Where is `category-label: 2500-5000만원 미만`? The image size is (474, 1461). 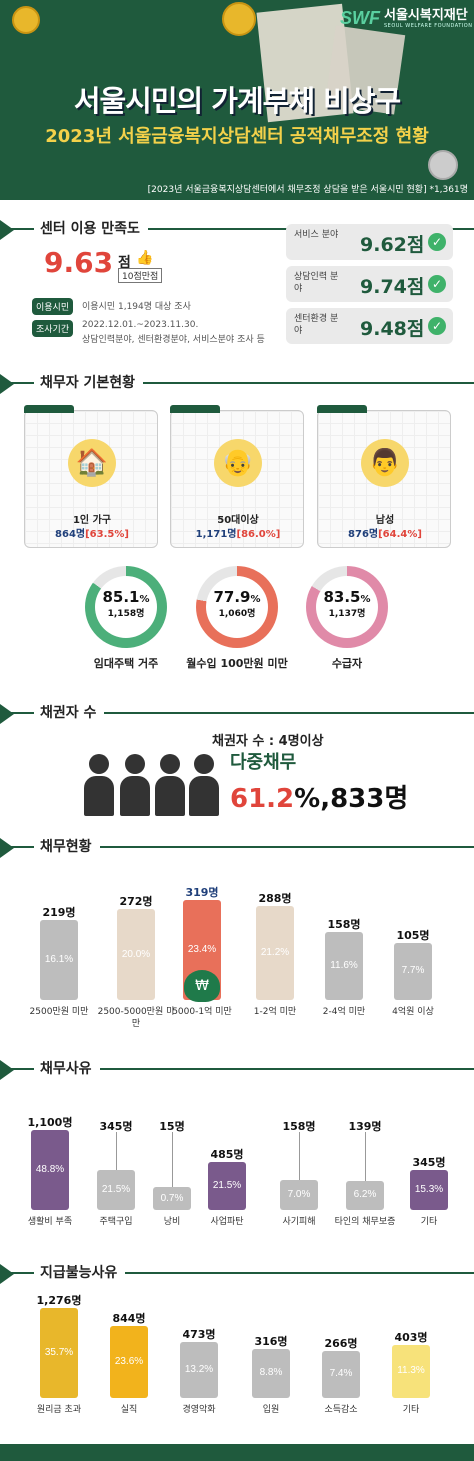
category-label: 2500-5000만원 미만 is located at coordinates (136, 1018).